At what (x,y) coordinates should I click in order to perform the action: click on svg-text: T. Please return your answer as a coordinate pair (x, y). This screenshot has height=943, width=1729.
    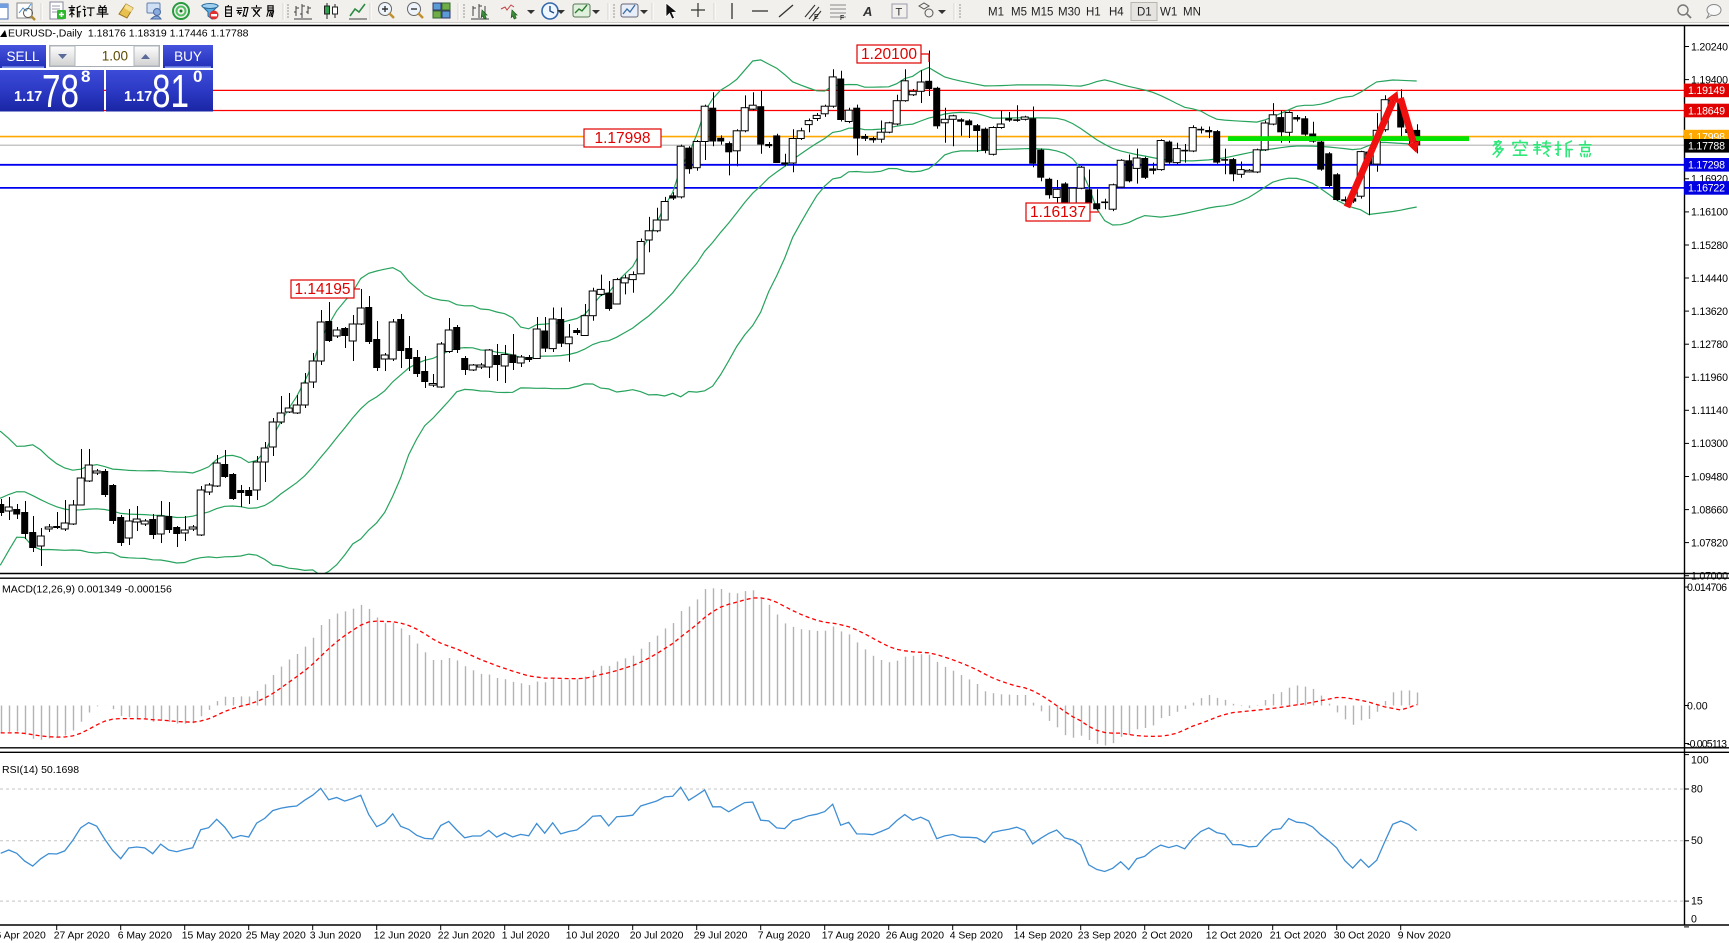
    Looking at the image, I should click on (899, 13).